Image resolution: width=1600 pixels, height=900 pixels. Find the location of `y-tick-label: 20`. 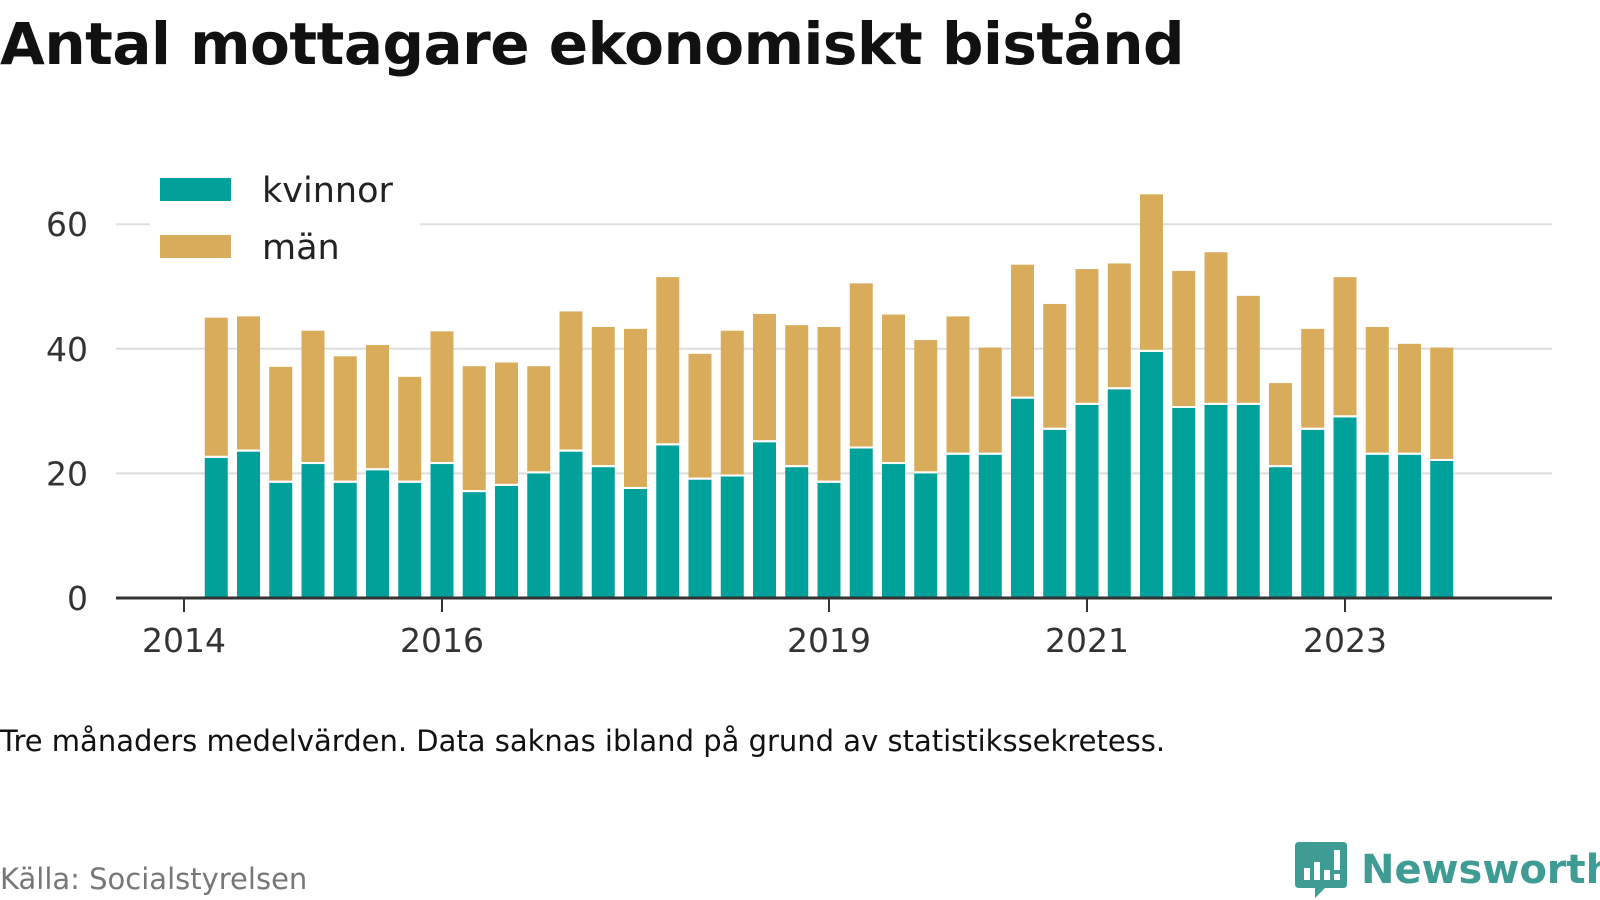

y-tick-label: 20 is located at coordinates (67, 473).